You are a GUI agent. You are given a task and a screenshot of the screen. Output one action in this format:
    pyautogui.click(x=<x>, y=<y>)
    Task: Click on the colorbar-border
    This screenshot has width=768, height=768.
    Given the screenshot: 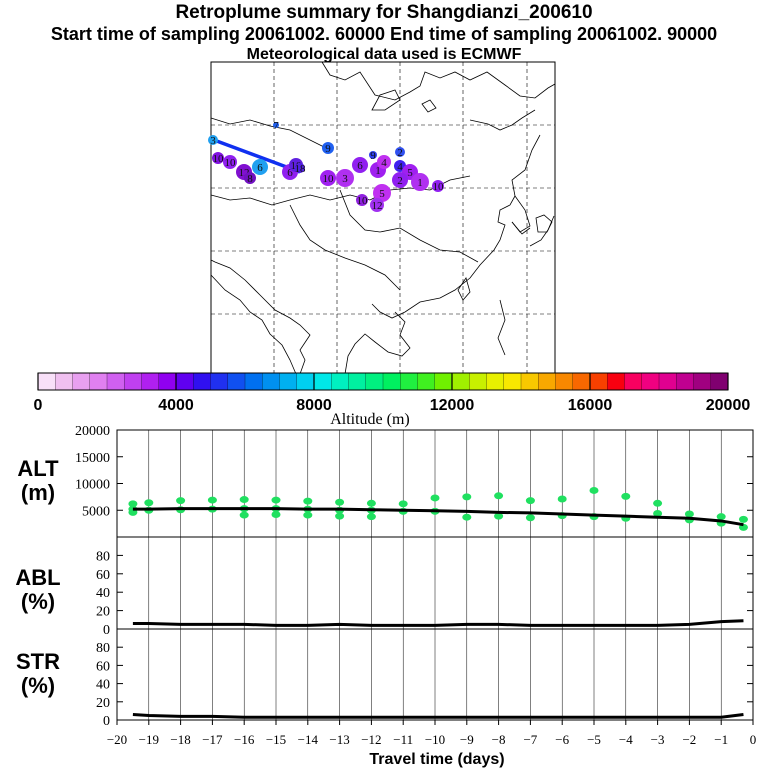 What is the action you would take?
    pyautogui.click(x=383, y=381)
    